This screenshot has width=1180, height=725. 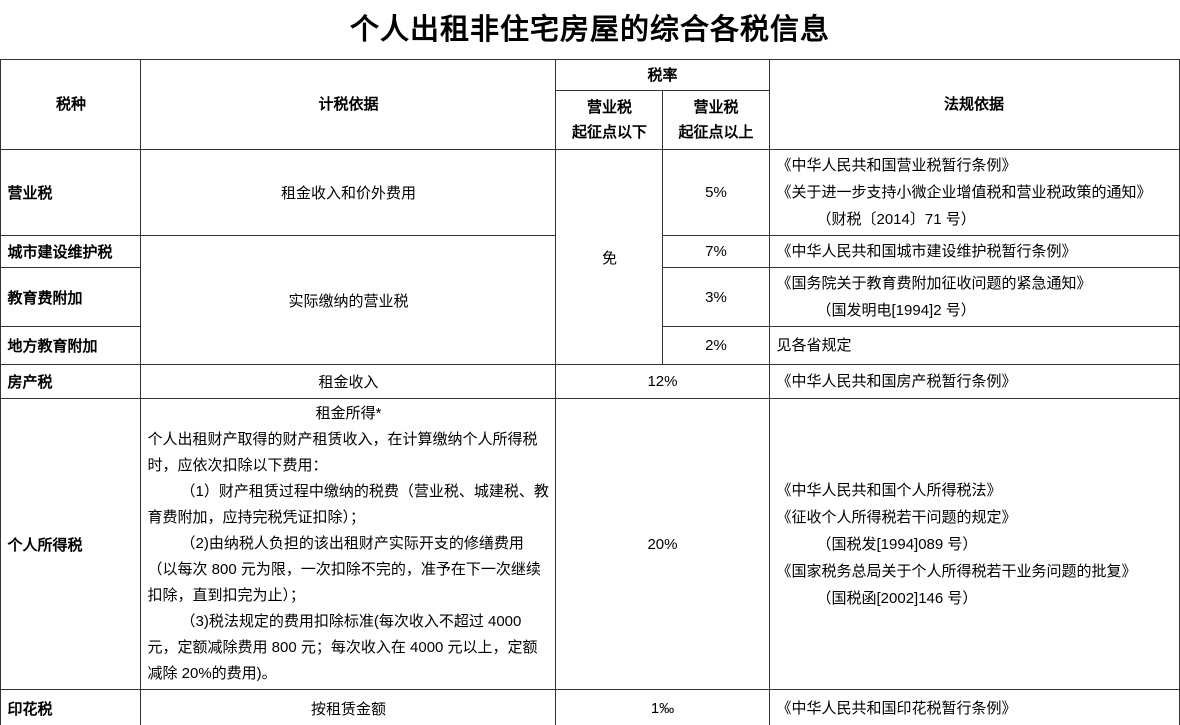 I want to click on rate-combined: 12%, so click(x=662, y=381).